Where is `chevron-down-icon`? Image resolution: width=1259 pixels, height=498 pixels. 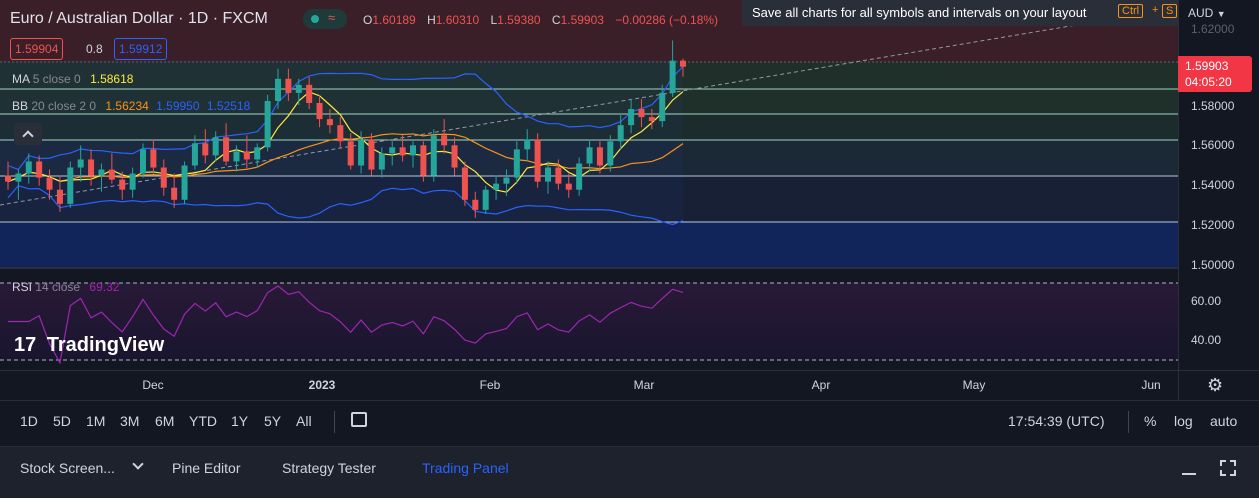 chevron-down-icon is located at coordinates (138, 464).